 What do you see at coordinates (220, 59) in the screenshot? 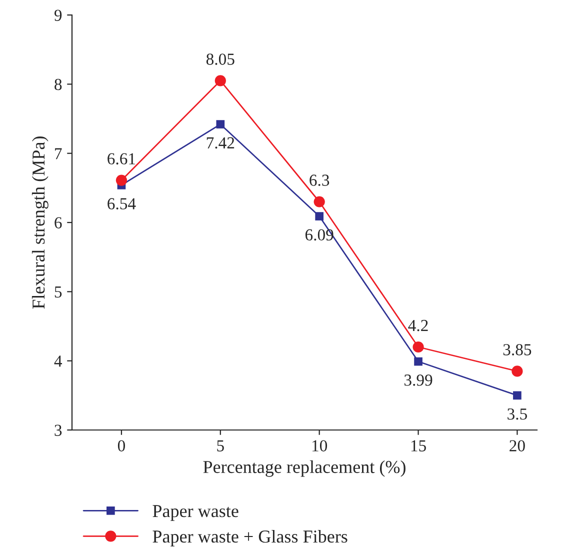
I see `data-label: 8.05` at bounding box center [220, 59].